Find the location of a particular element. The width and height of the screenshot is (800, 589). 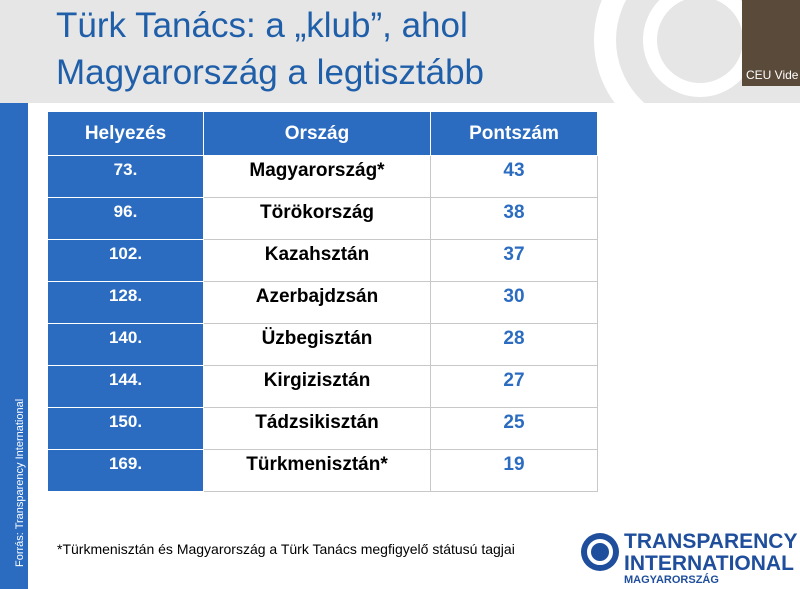

country-cell: Türkmenisztán* is located at coordinates (317, 470).